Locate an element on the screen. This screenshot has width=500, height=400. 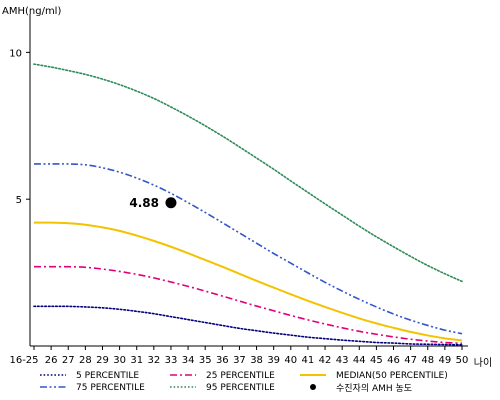
legend-swatch is located at coordinates (313, 387).